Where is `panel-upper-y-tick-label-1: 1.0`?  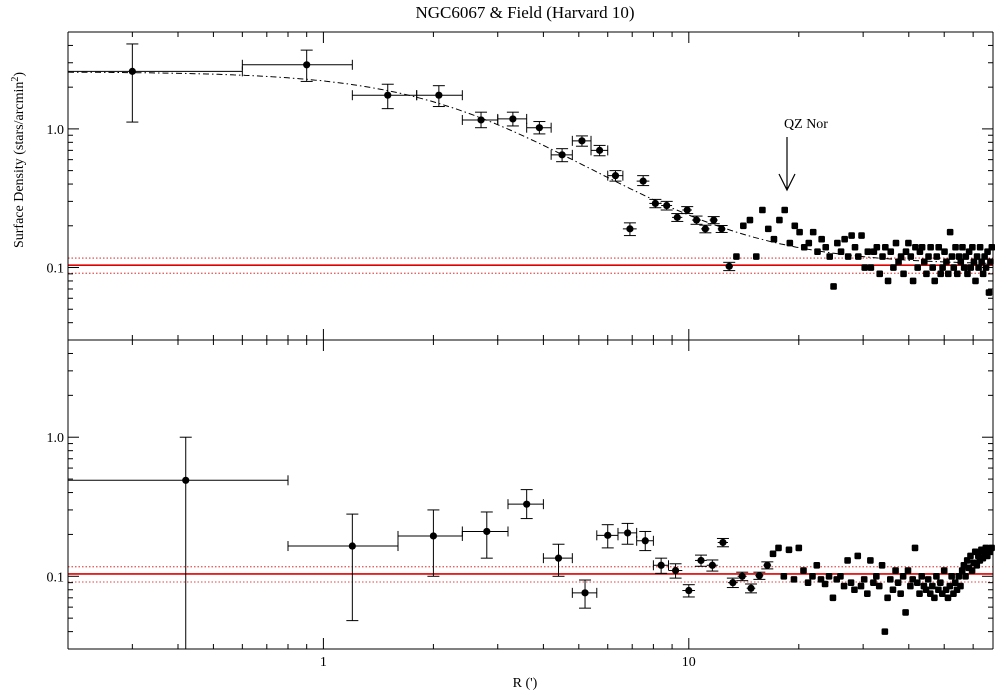
panel-upper-y-tick-label-1: 1.0 is located at coordinates (56, 130).